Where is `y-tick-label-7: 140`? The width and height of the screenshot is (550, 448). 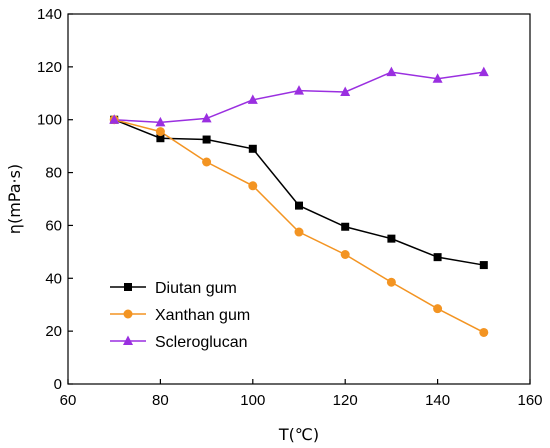 y-tick-label-7: 140 is located at coordinates (49, 14).